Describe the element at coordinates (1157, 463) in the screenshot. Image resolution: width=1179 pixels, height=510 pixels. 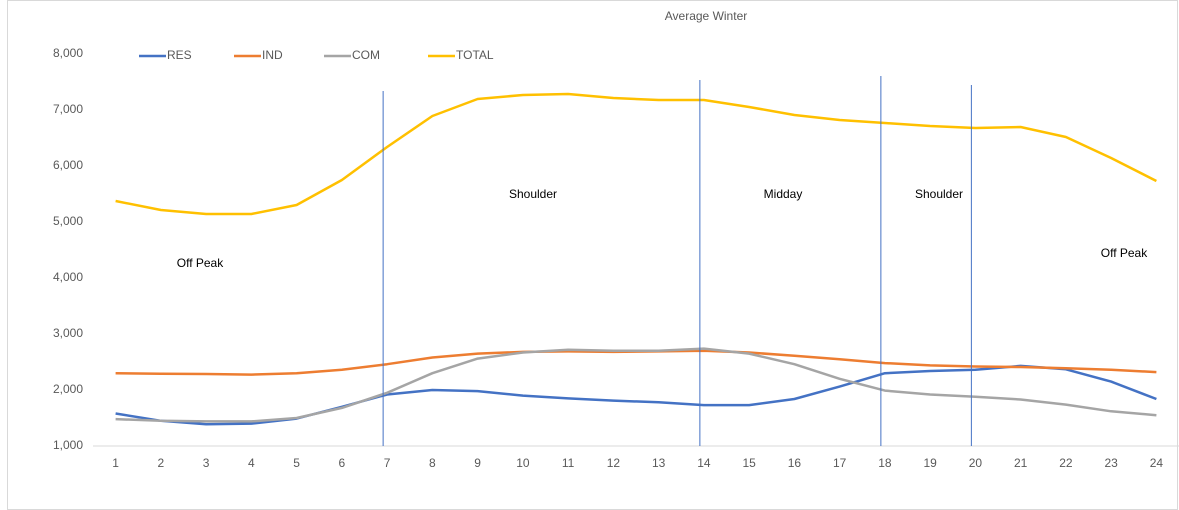
I see `x-tick-label: 24` at that location.